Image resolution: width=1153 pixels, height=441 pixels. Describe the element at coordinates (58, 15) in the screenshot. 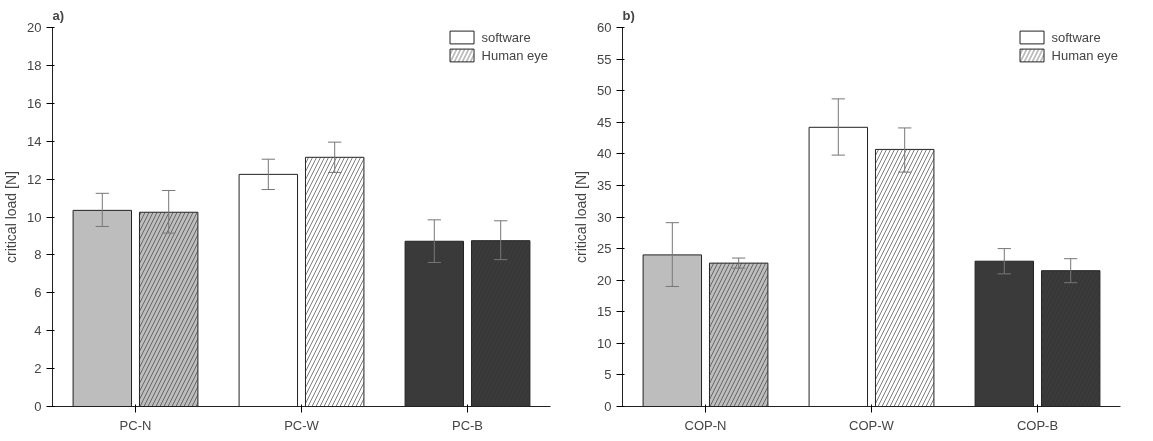

I see `chart-title: a)` at that location.